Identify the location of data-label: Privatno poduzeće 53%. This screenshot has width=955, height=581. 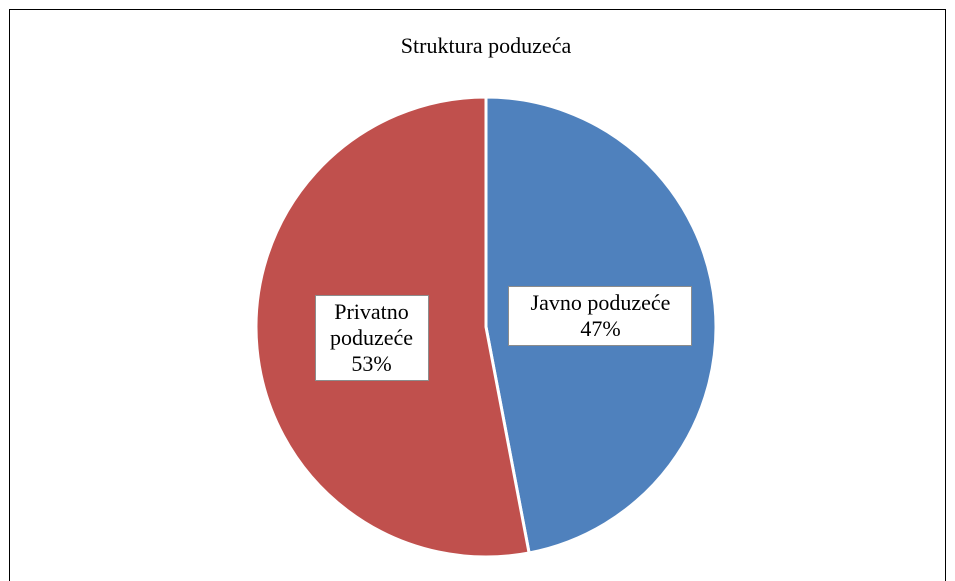
(371, 337).